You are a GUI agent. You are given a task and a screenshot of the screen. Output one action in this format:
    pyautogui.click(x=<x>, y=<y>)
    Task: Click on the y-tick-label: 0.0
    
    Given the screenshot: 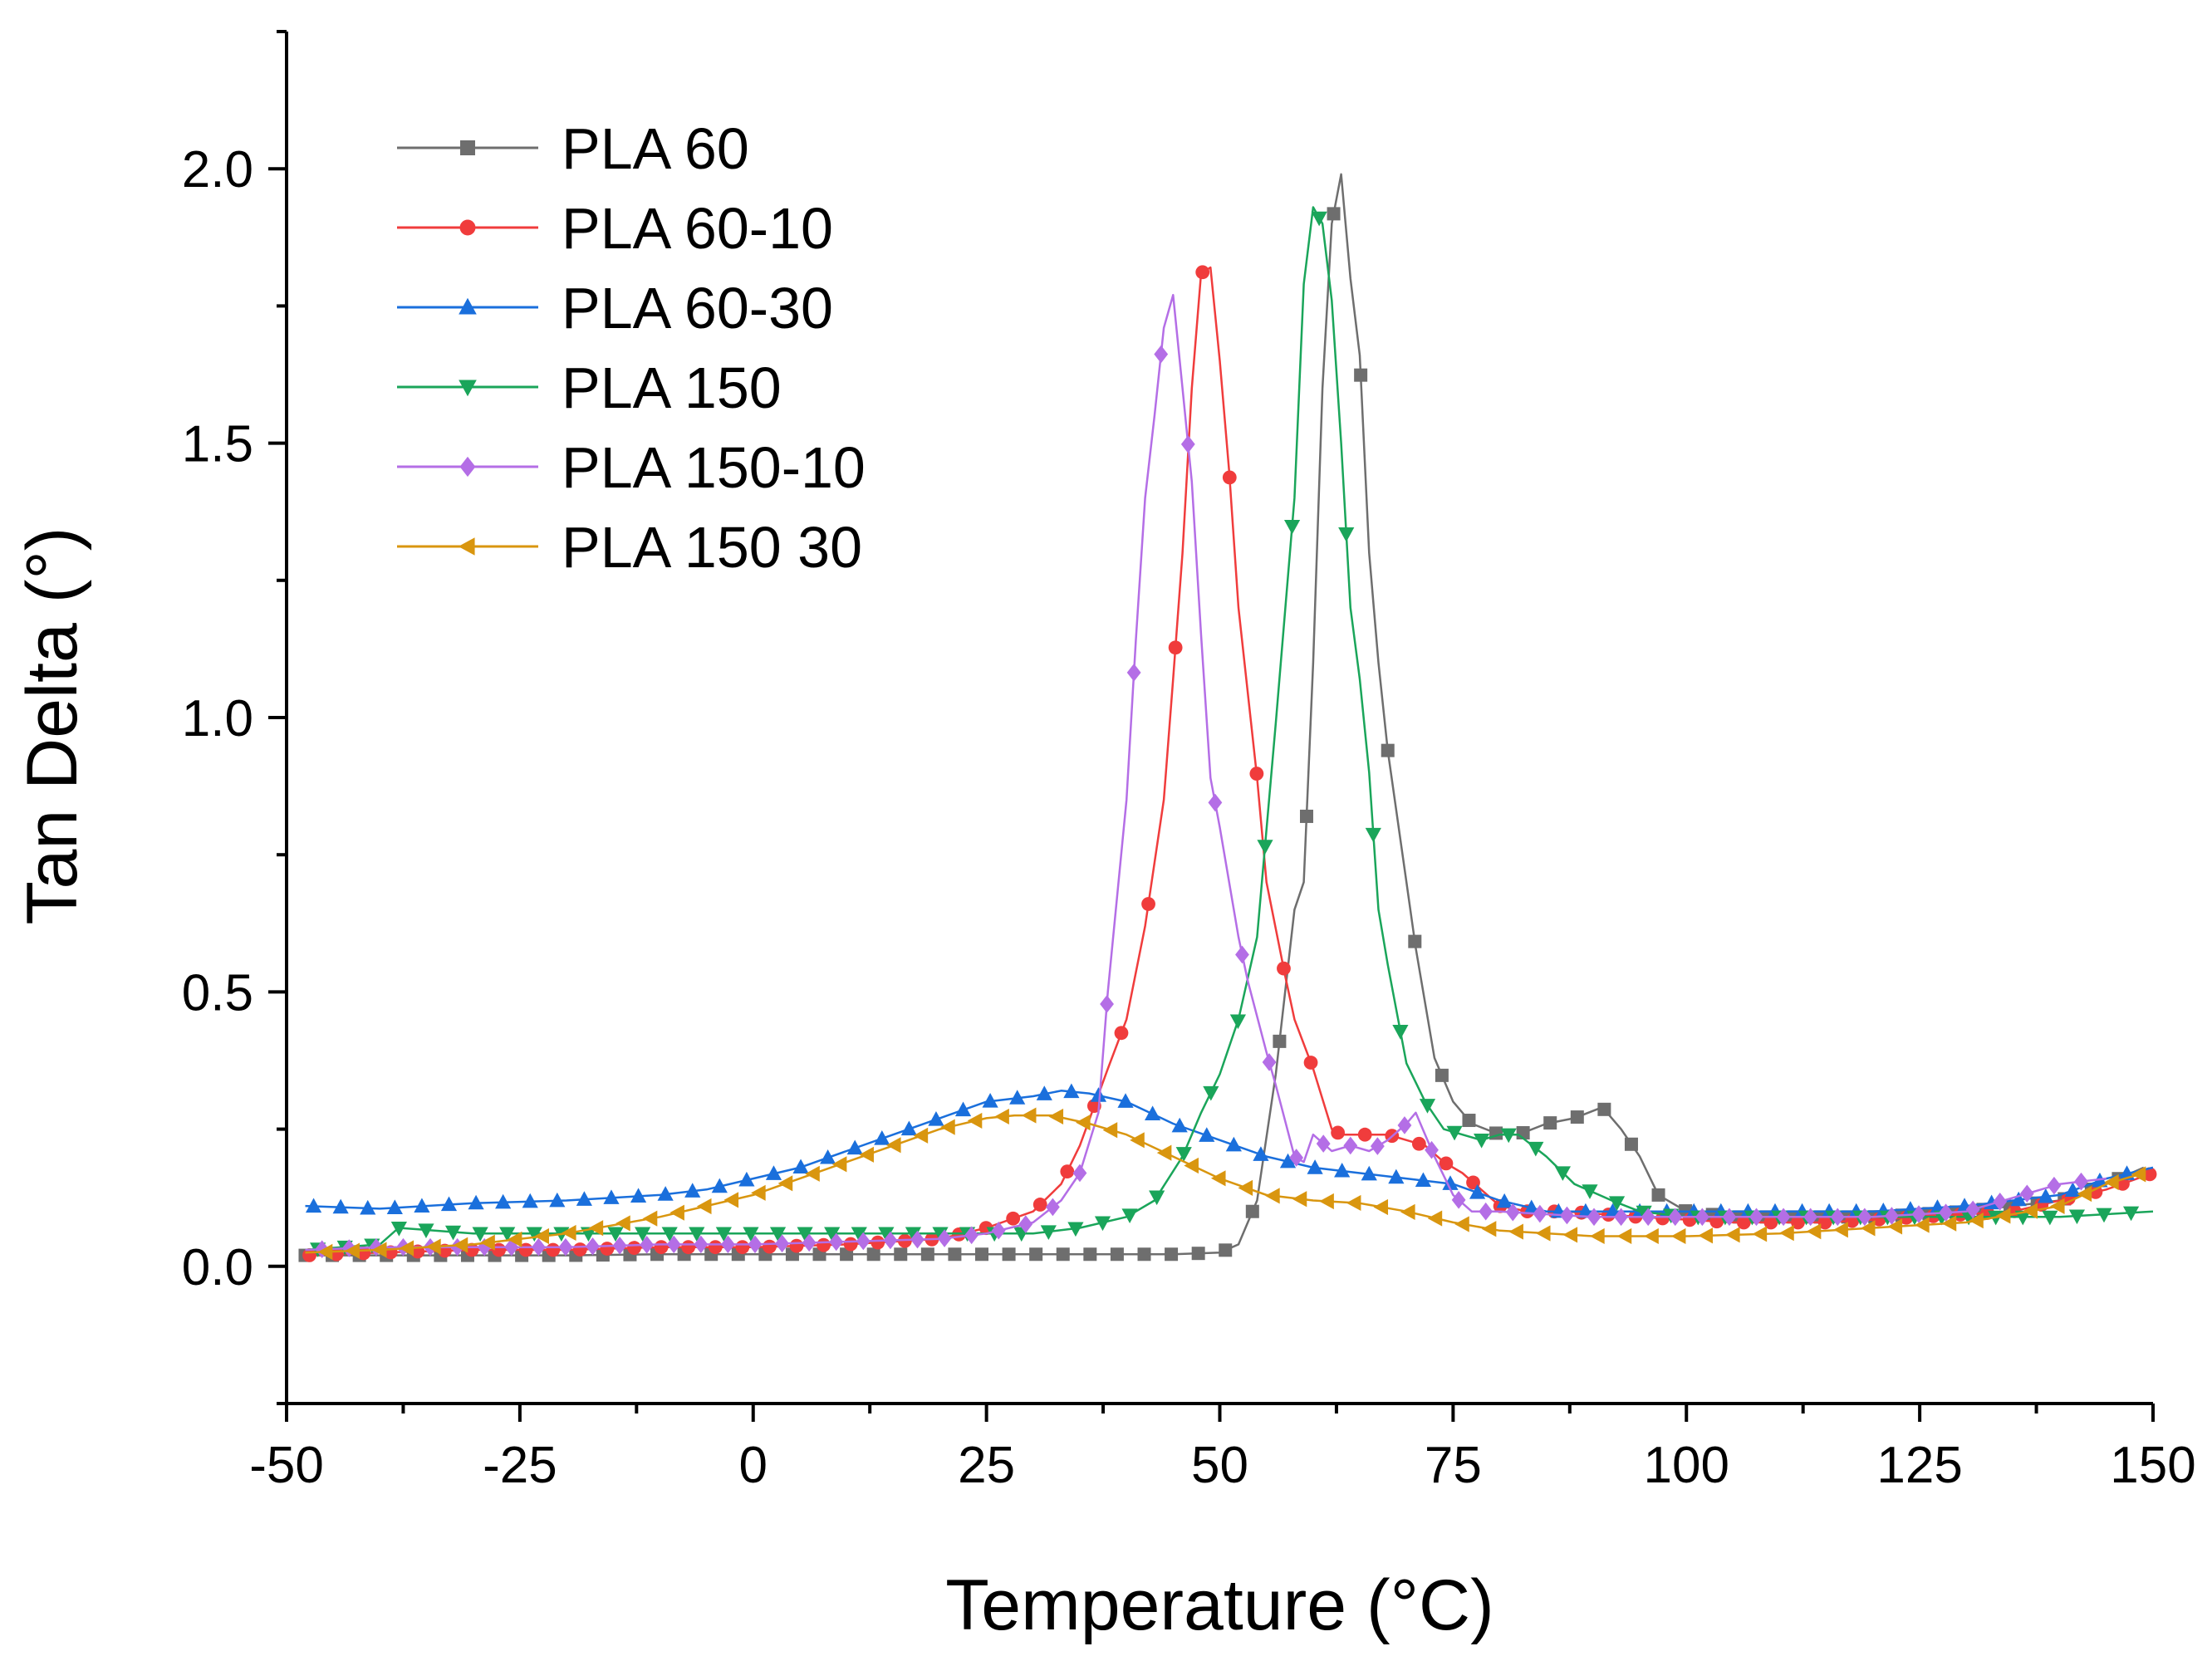 What is the action you would take?
    pyautogui.click(x=217, y=1267)
    